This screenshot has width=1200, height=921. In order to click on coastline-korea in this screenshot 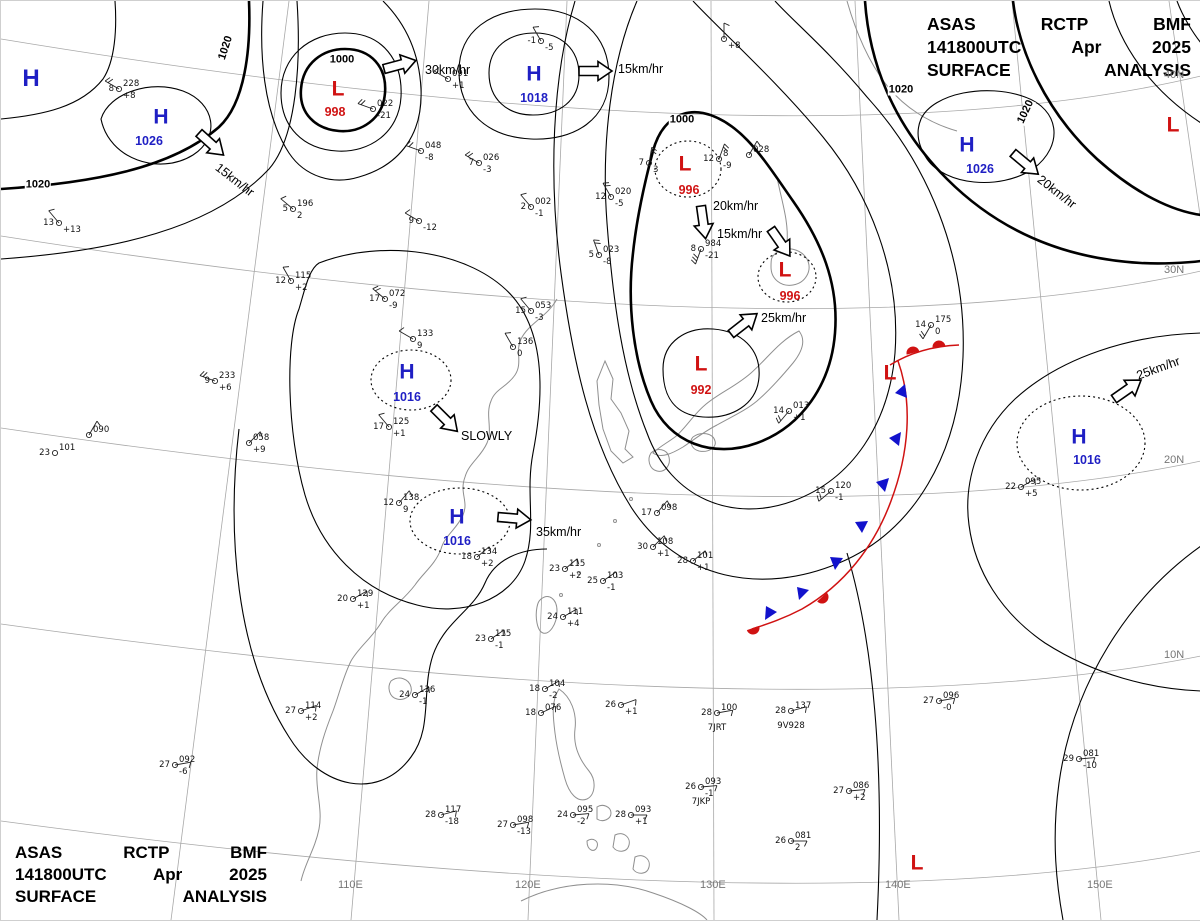, I will do `click(615, 411)`.